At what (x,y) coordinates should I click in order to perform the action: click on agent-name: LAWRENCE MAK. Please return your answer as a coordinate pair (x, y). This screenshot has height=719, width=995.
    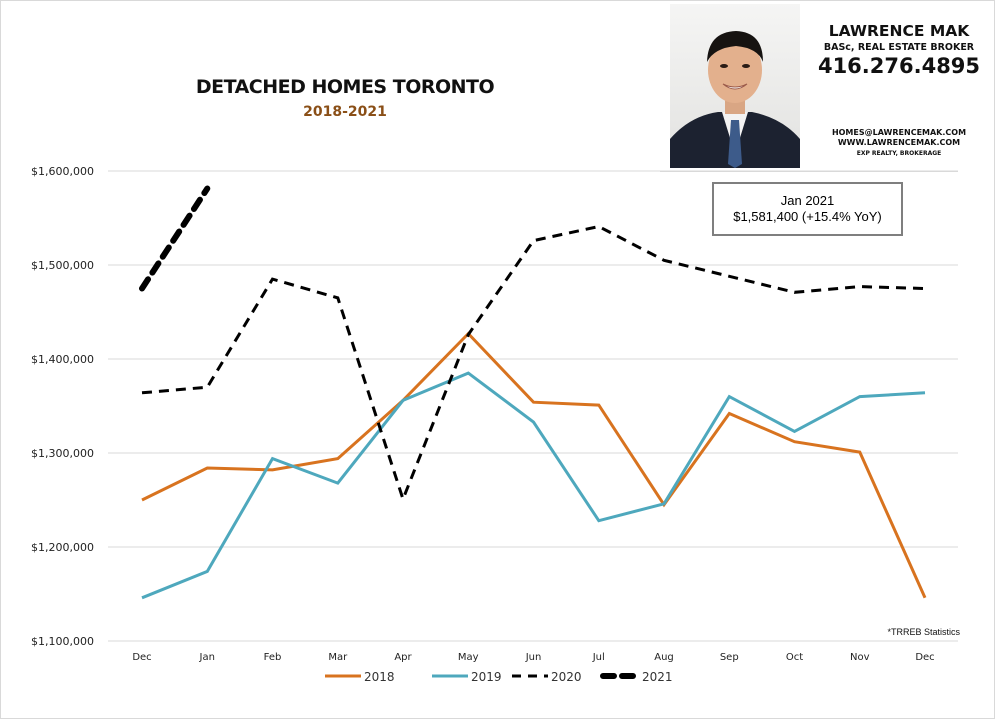
    Looking at the image, I should click on (899, 31).